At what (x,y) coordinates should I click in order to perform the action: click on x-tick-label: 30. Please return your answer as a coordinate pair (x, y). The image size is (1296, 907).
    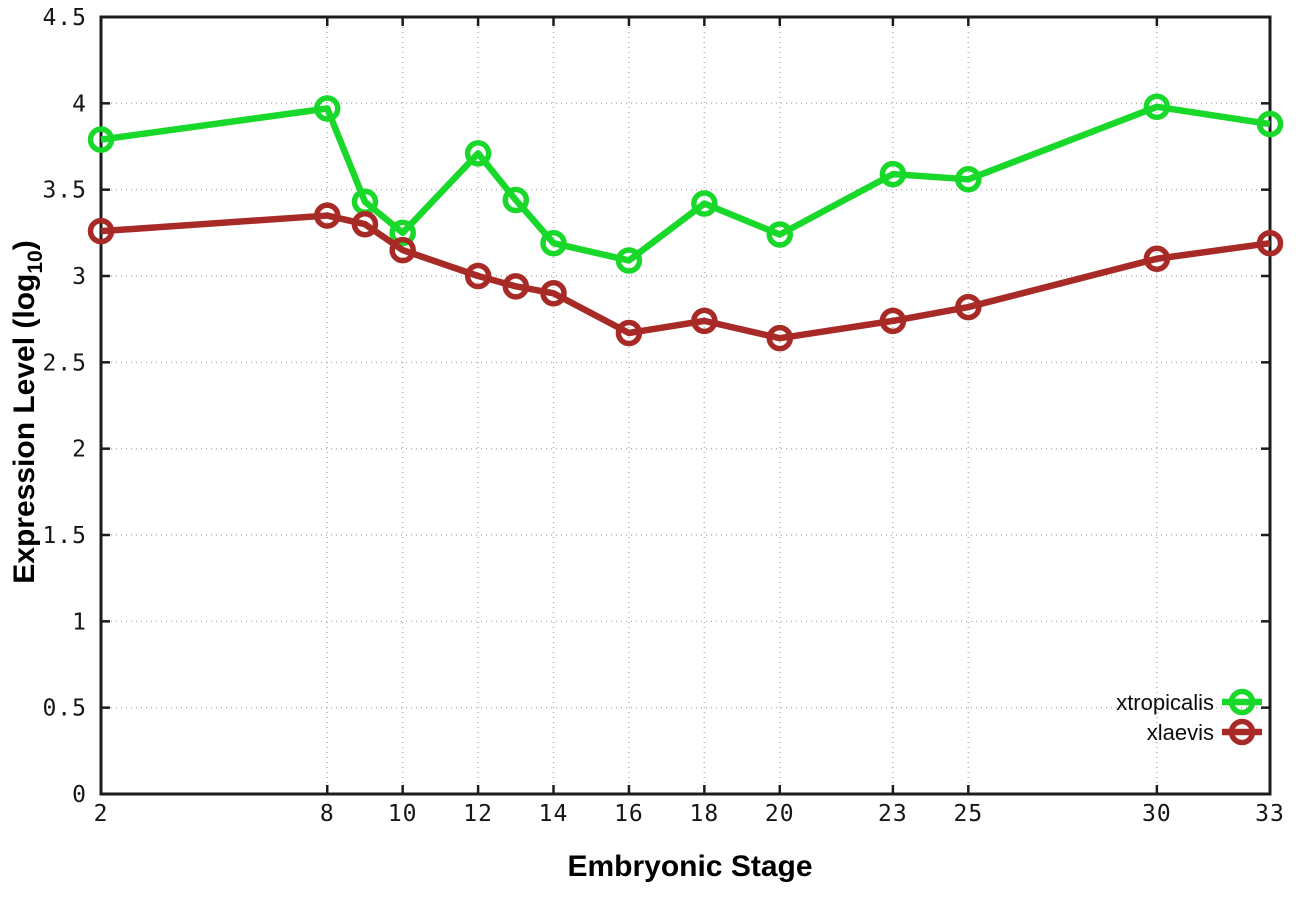
    Looking at the image, I should click on (1157, 814).